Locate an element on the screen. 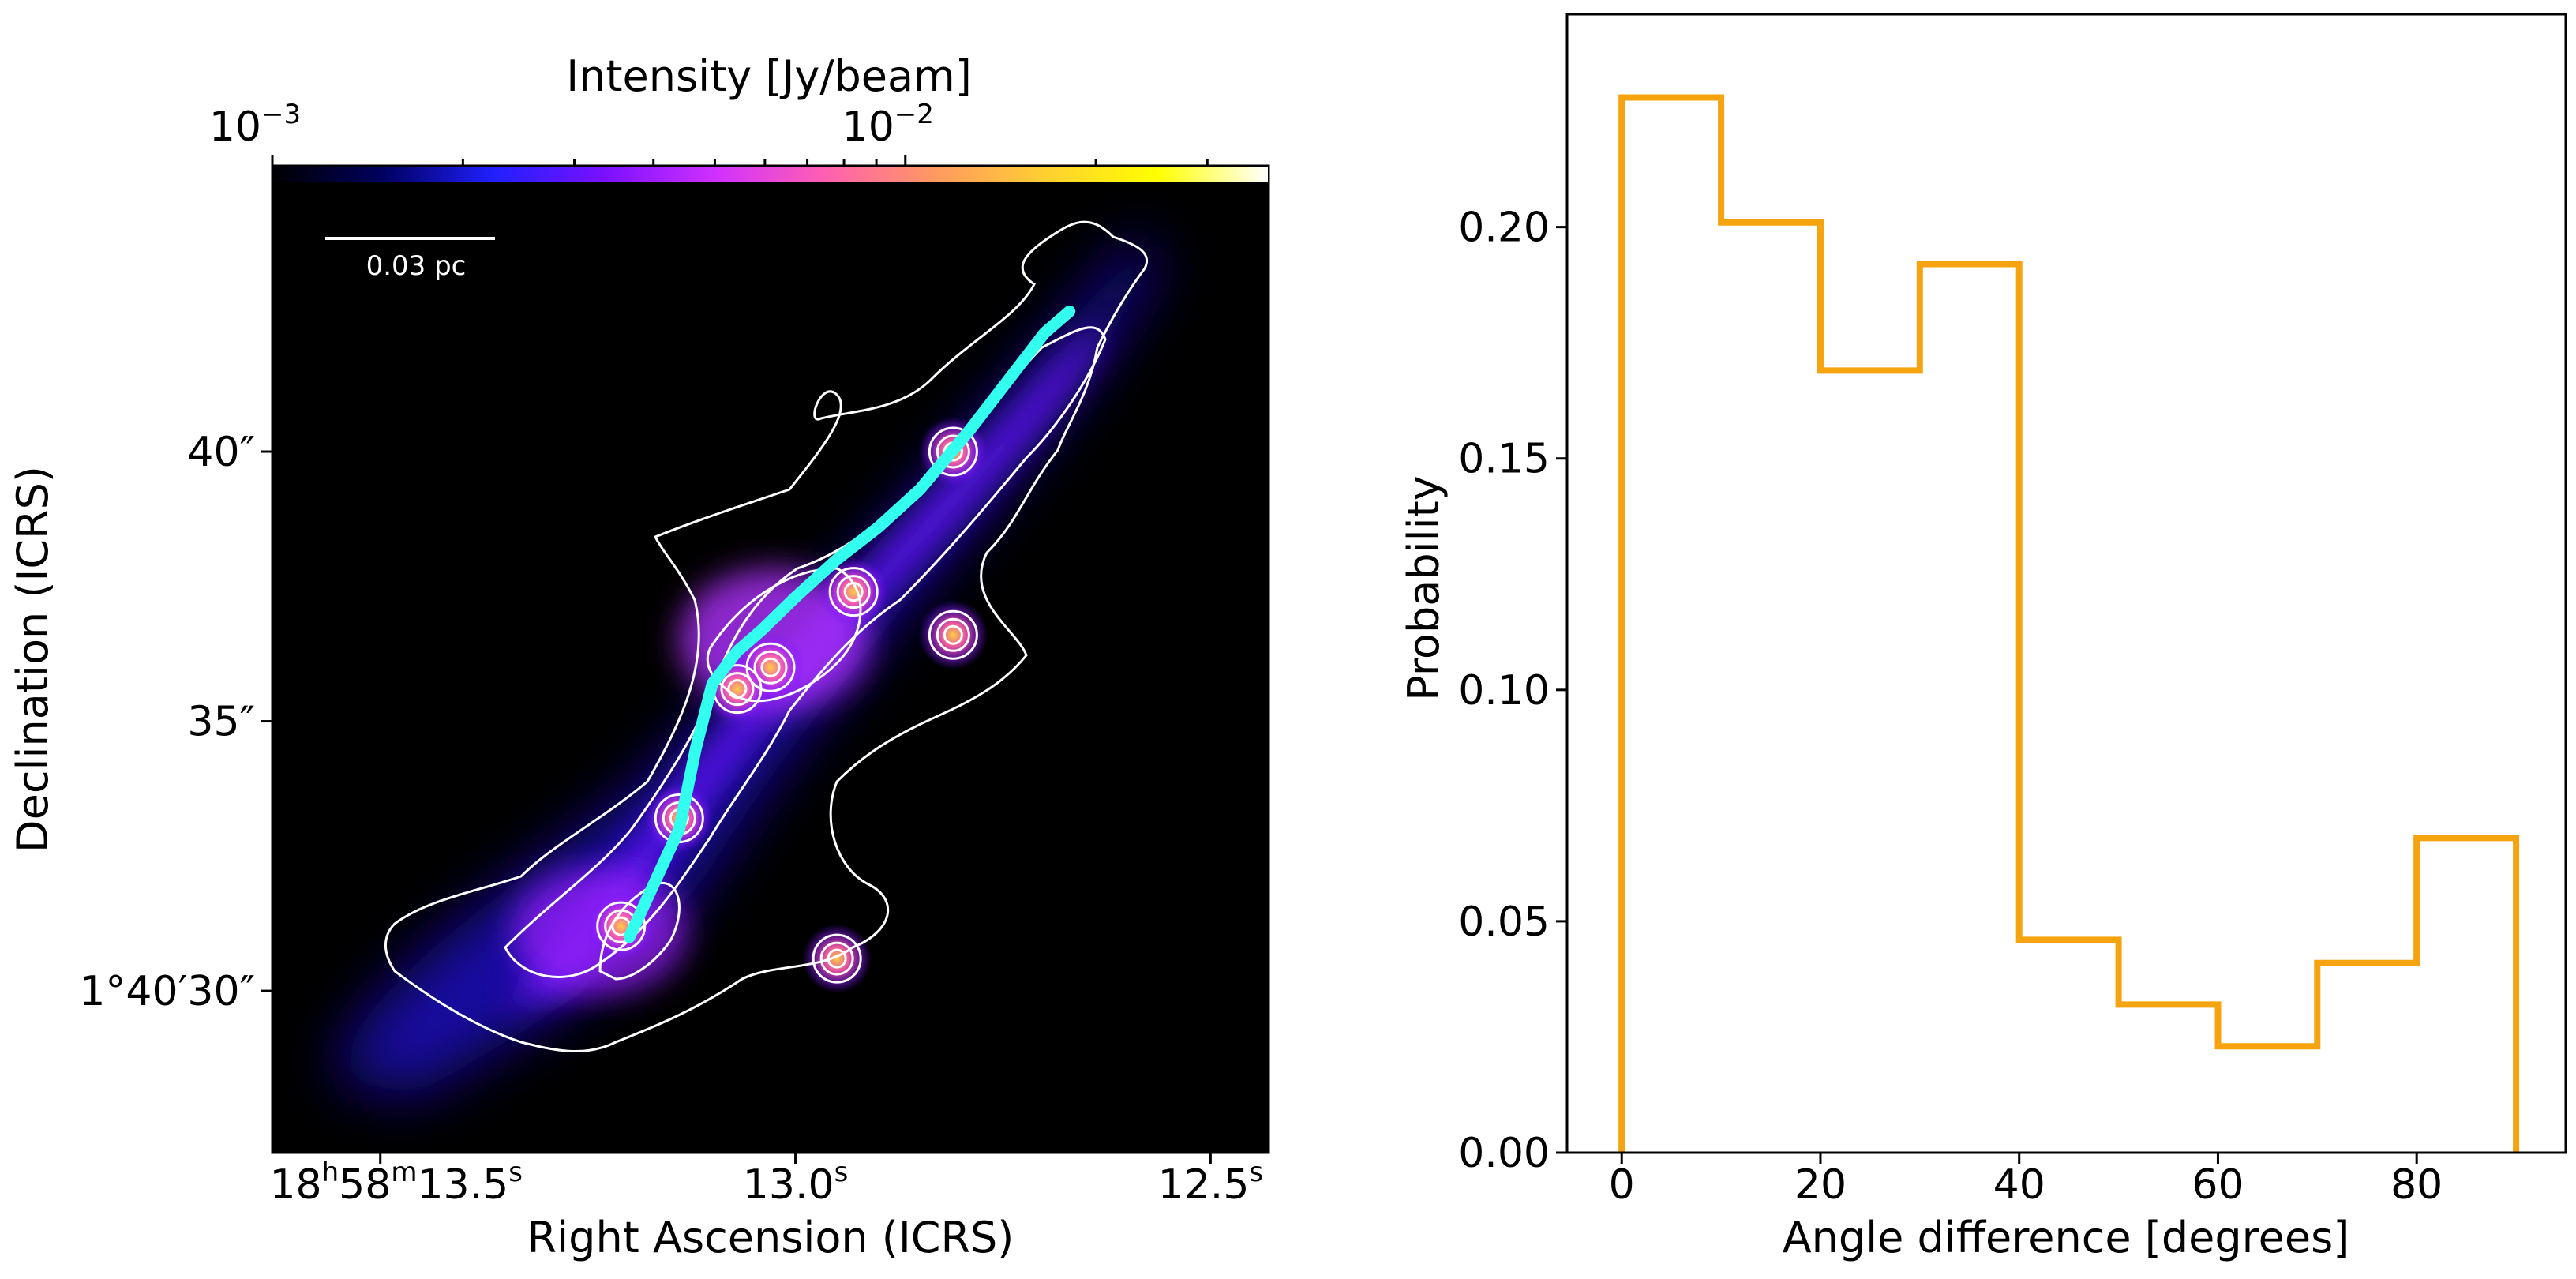 The width and height of the screenshot is (2576, 1279). map-y-axis-label: Declination (ICRS) is located at coordinates (33, 659).